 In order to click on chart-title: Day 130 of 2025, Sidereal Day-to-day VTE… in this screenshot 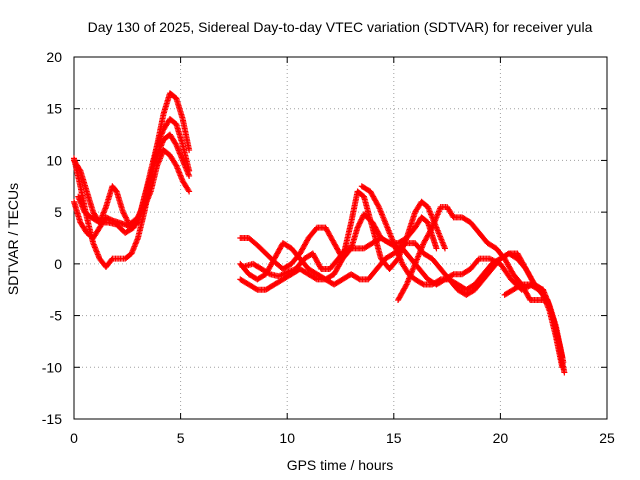, I will do `click(340, 27)`.